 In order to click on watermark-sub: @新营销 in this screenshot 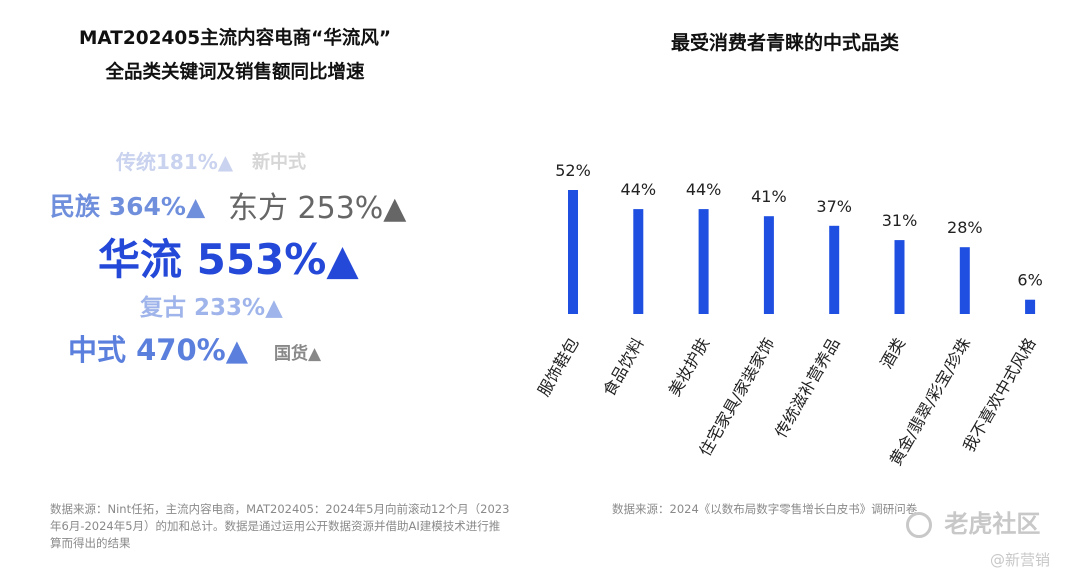, I will do `click(1020, 560)`.